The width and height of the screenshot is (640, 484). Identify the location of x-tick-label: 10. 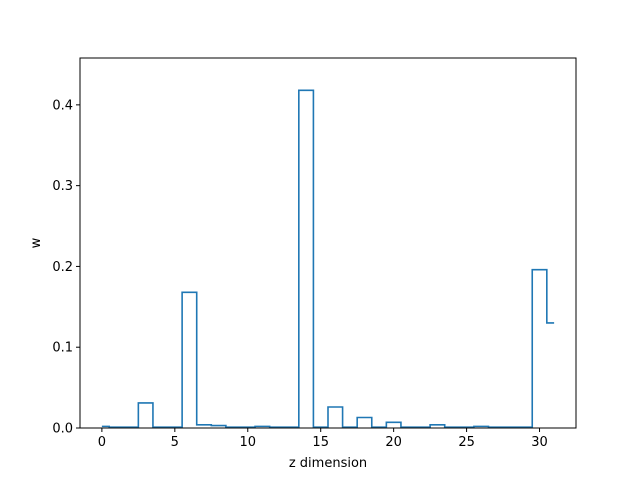
(247, 442).